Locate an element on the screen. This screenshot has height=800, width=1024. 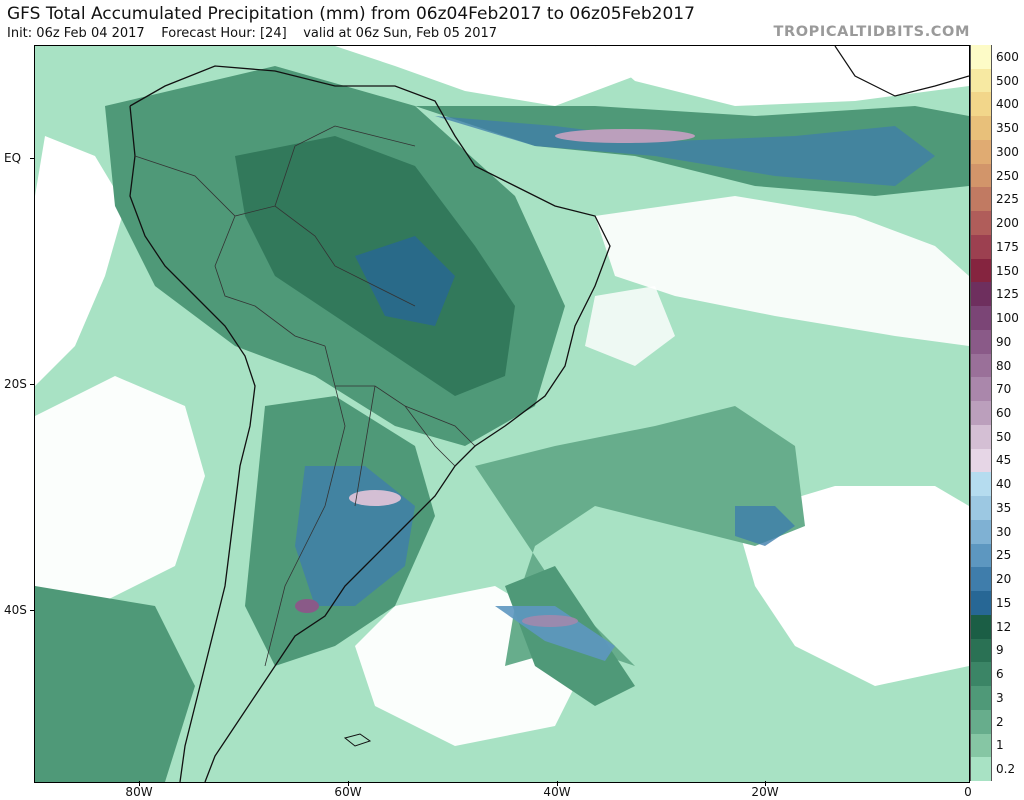
colorbar-label: 80 is located at coordinates (1004, 365).